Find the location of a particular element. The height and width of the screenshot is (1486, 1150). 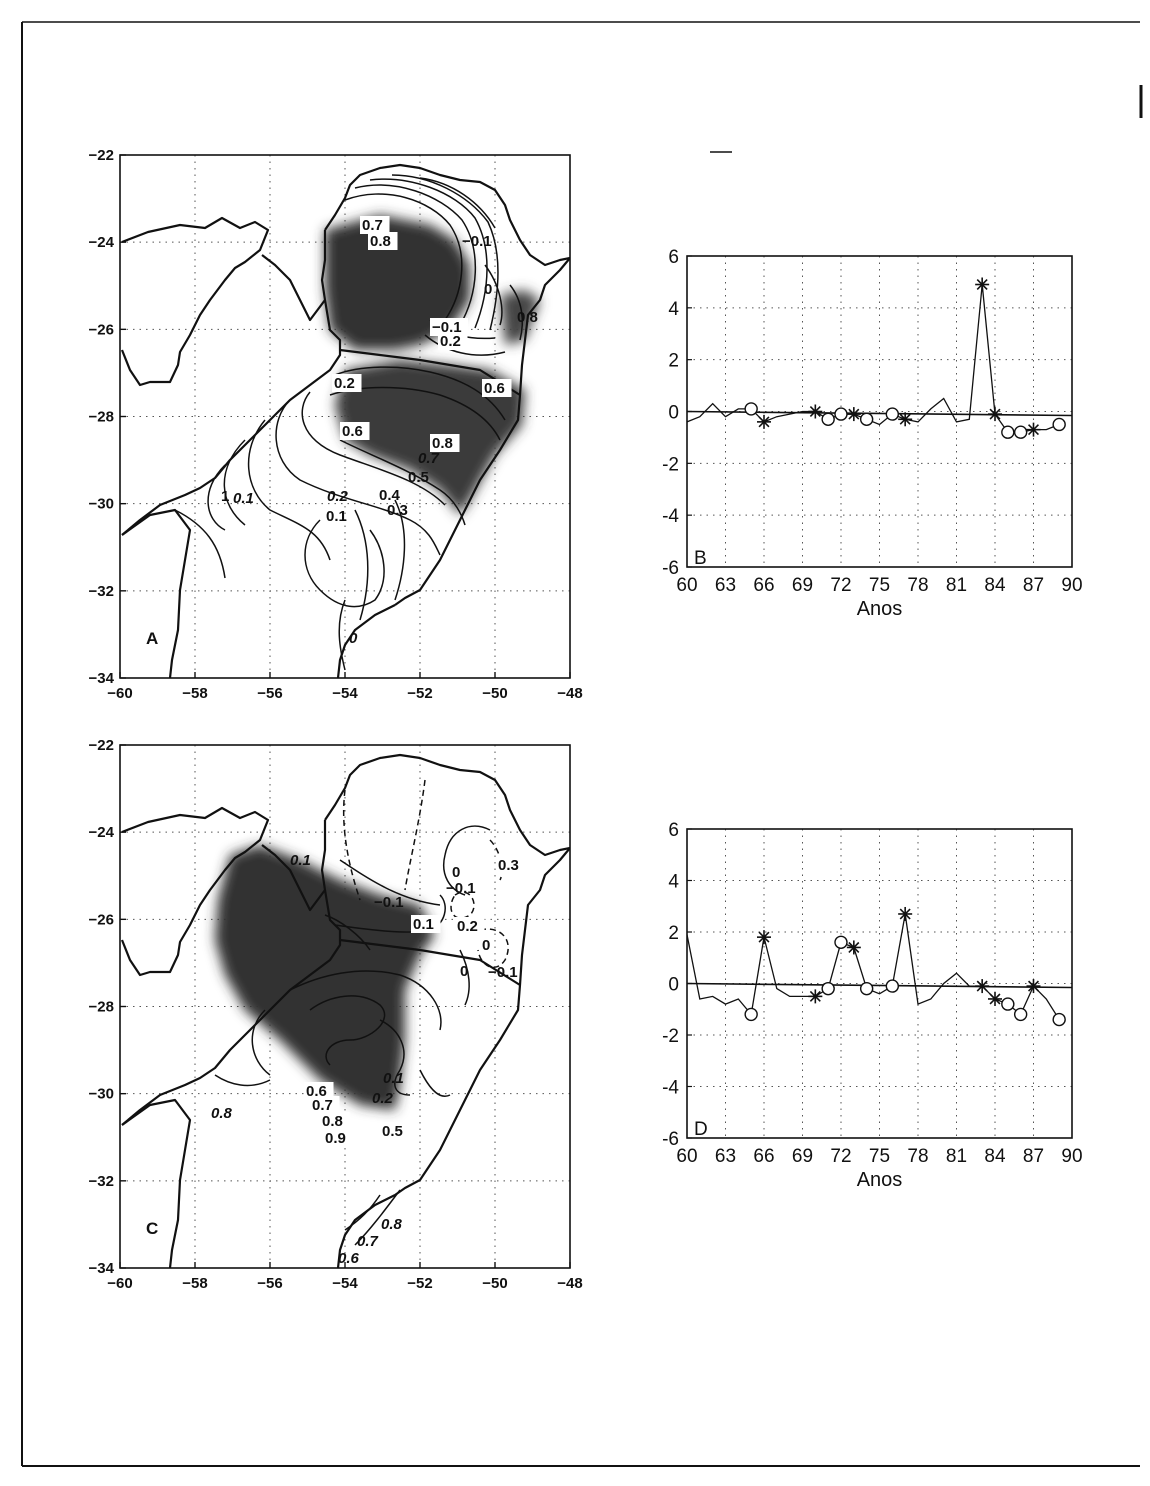

x-tick-label: −60 is located at coordinates (119, 1283).